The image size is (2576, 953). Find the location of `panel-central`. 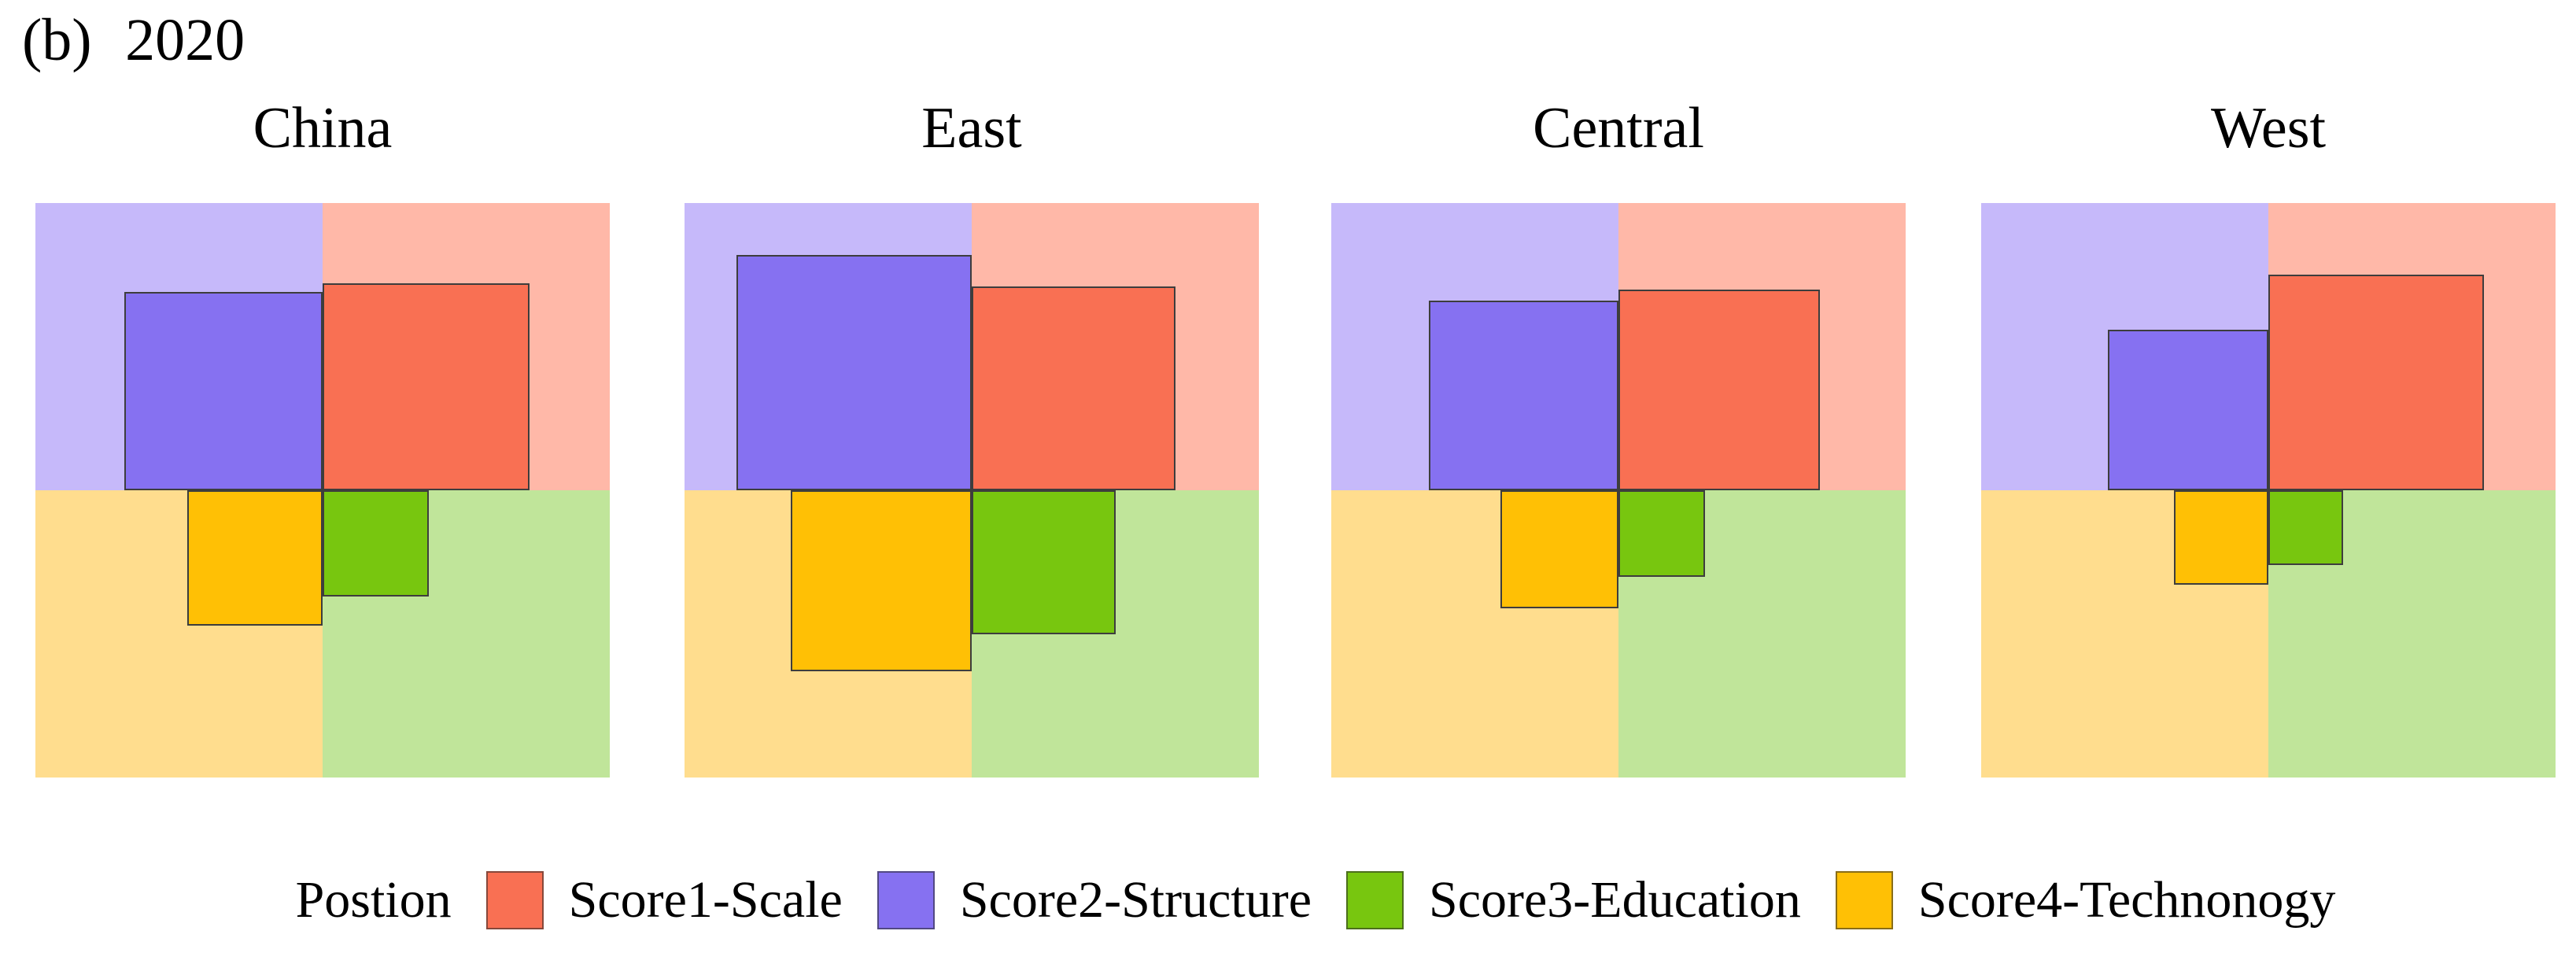

panel-central is located at coordinates (1618, 490).